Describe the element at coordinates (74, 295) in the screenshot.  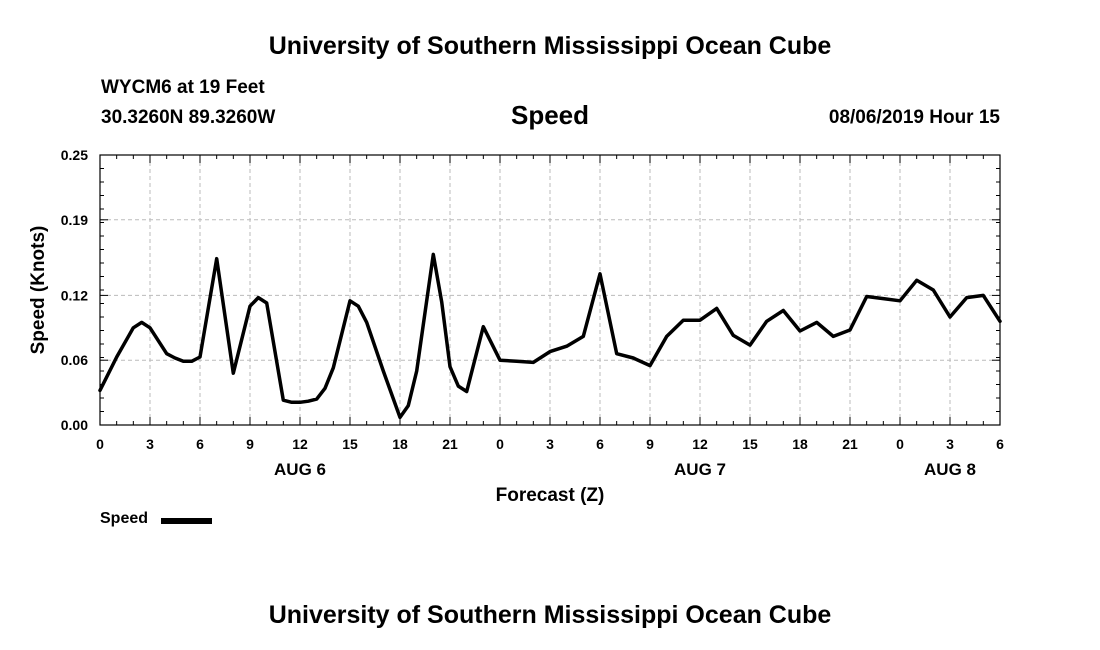
I see `y-tick-label: 0.12` at that location.